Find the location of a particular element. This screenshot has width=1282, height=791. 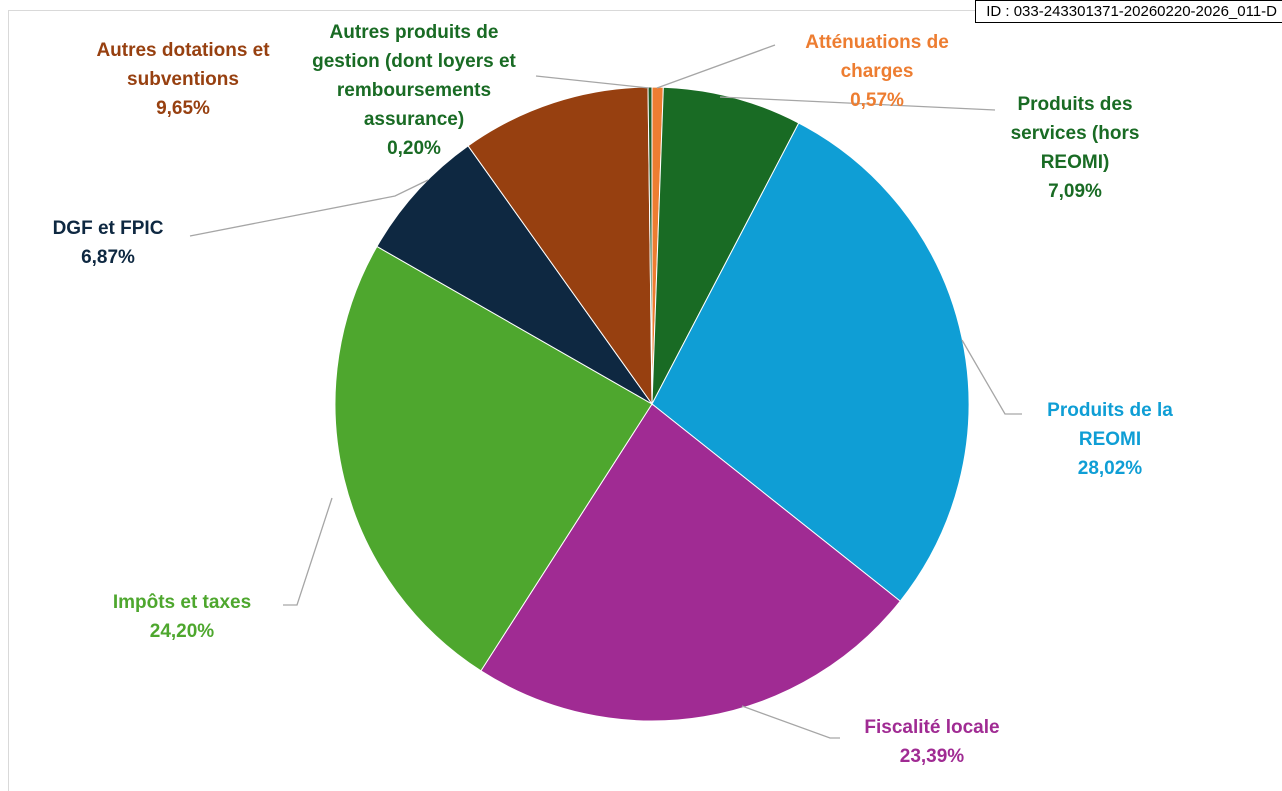

category-label: Produits des services (hors REOMI) is located at coordinates (1075, 133).